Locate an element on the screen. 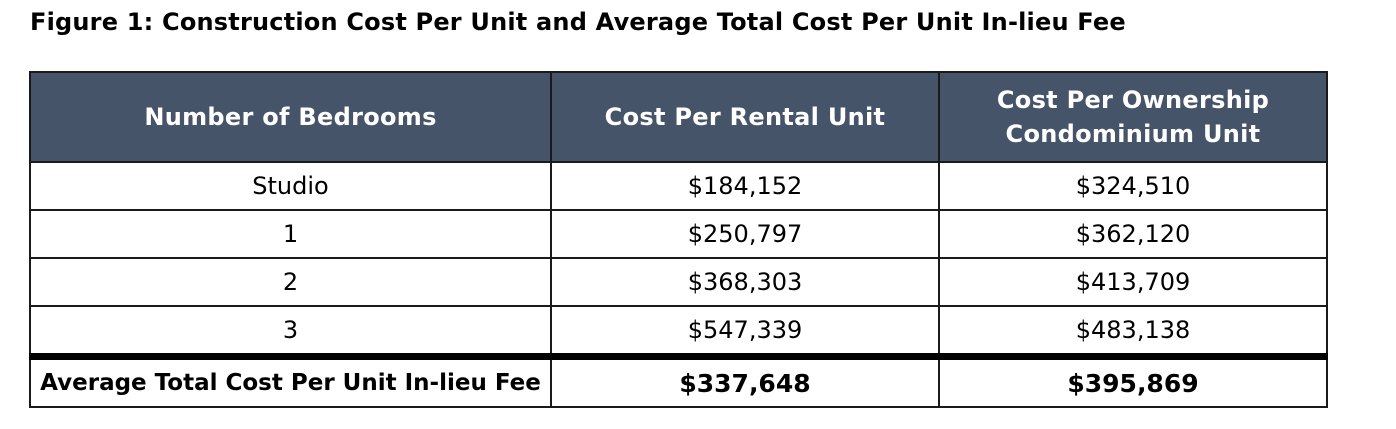 This screenshot has height=429, width=1396. cell-rental-cost: $250,797 is located at coordinates (745, 234).